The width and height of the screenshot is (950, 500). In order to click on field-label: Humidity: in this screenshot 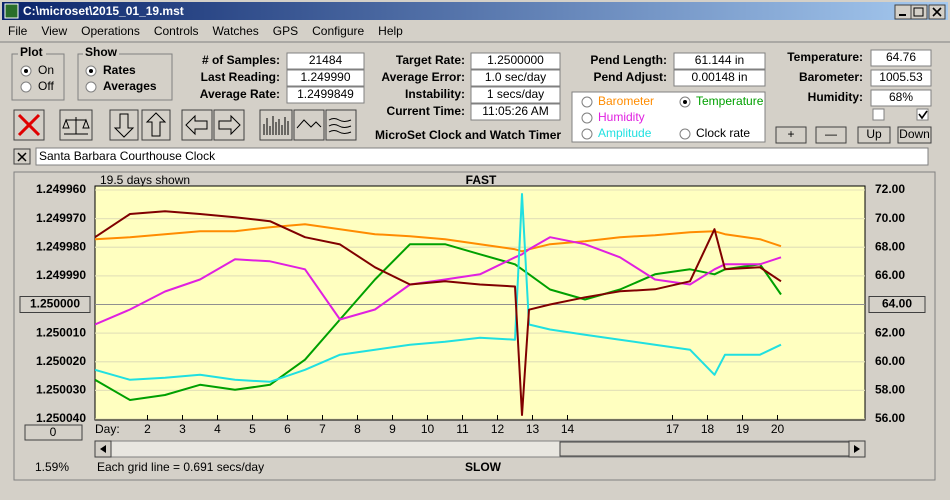, I will do `click(835, 97)`.